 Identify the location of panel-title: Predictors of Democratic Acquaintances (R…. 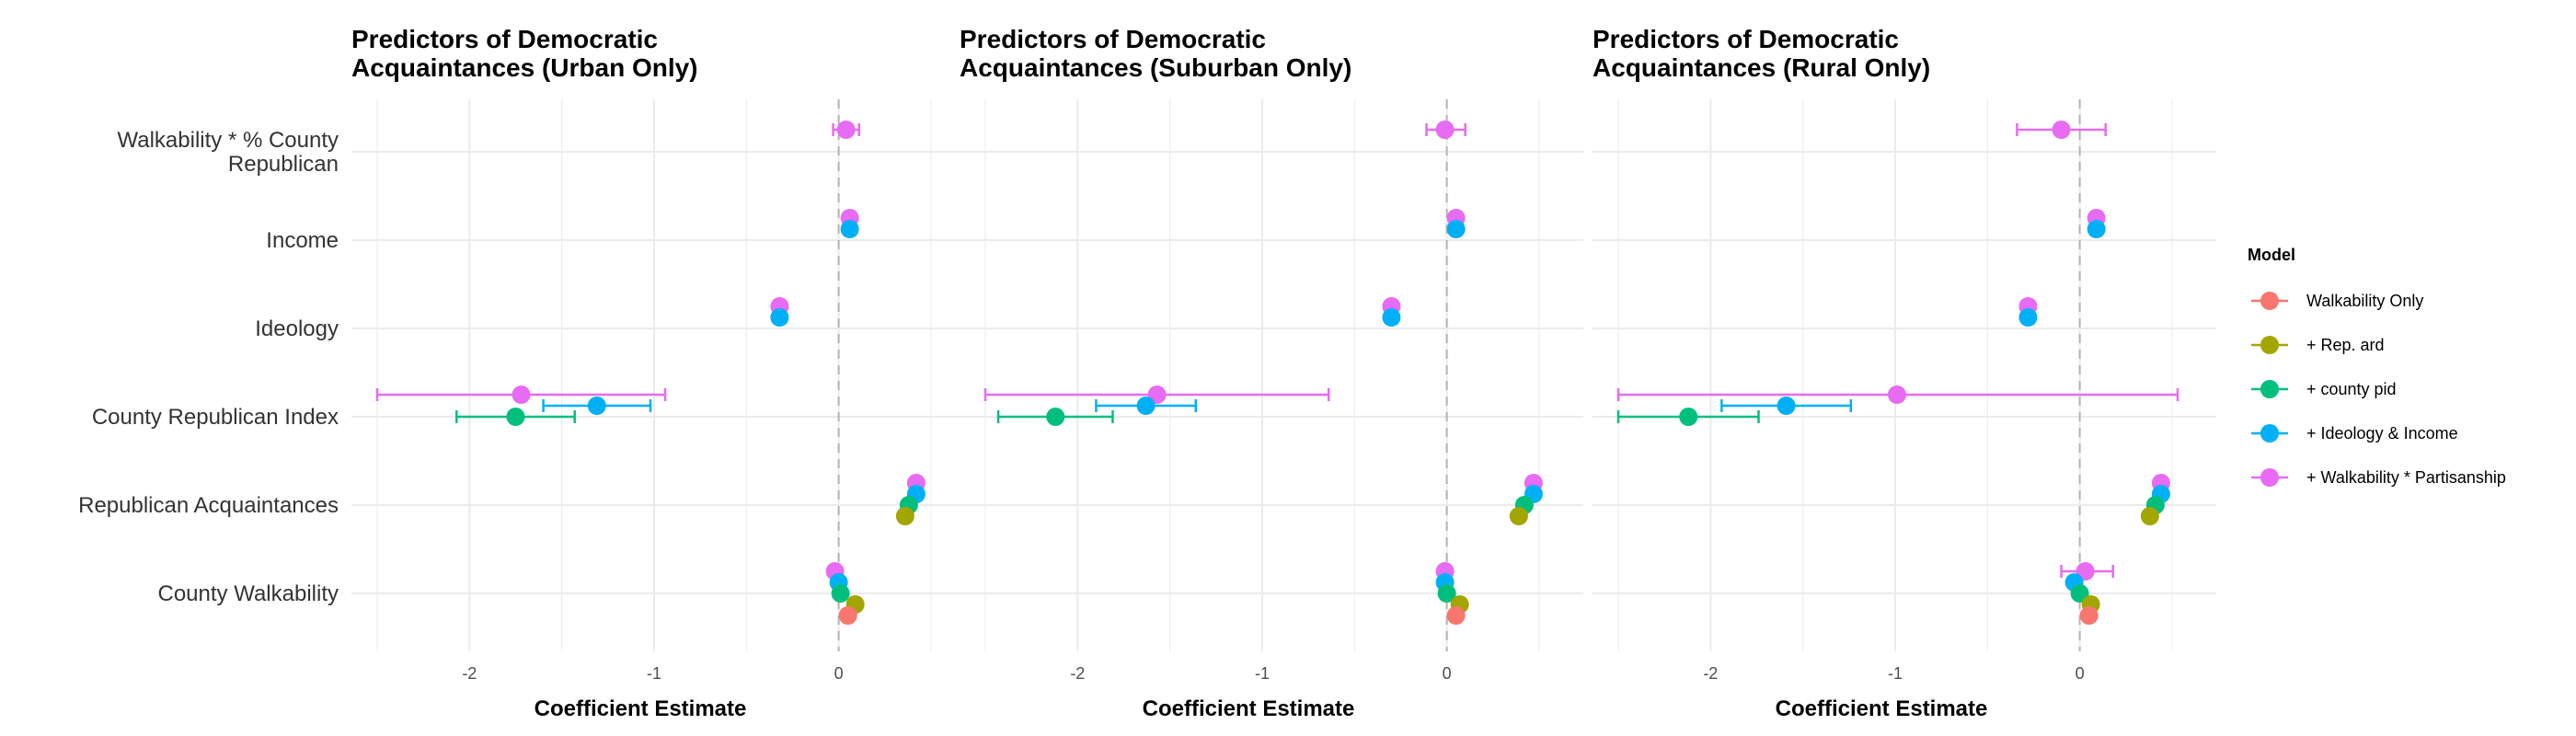
(1761, 53).